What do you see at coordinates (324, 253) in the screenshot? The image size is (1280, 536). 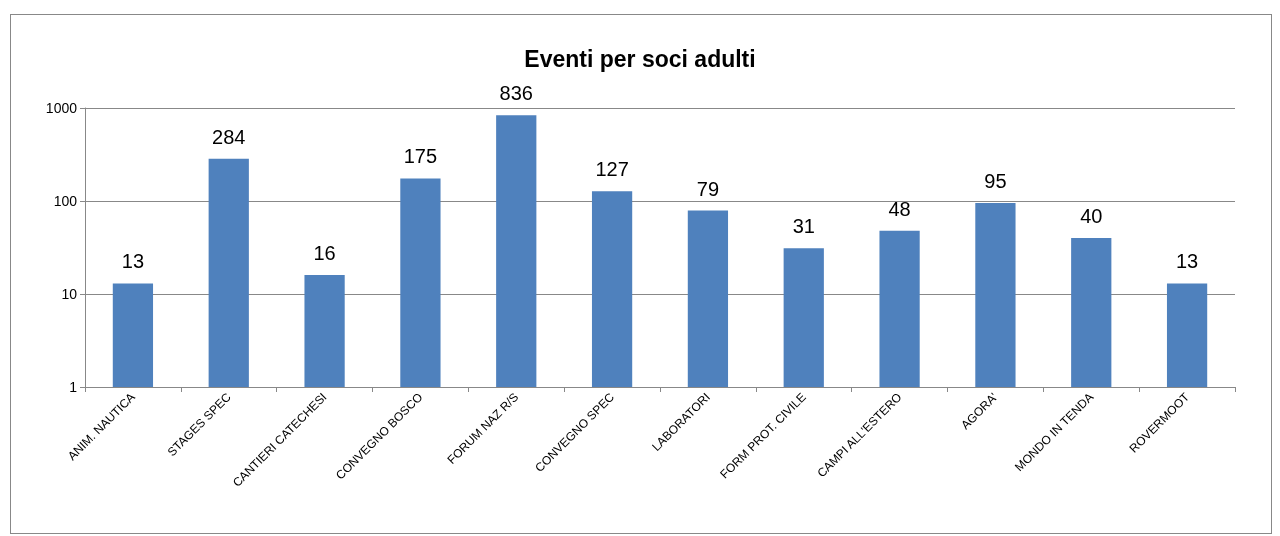 I see `data-label: 16` at bounding box center [324, 253].